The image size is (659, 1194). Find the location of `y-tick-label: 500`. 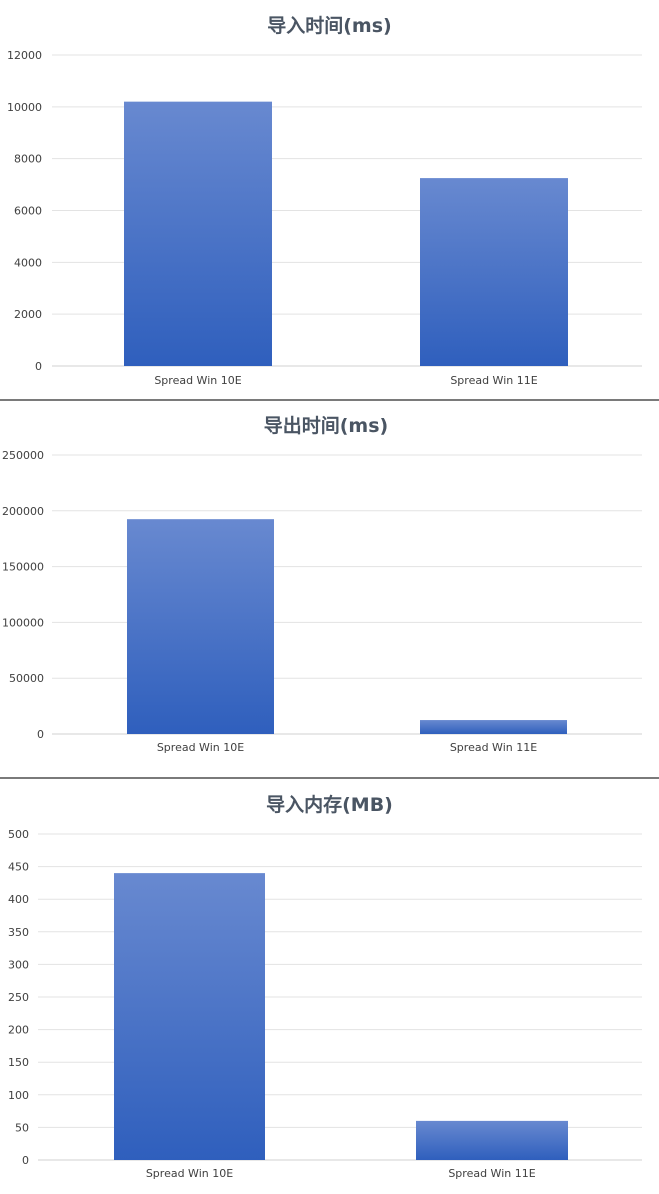

y-tick-label: 500 is located at coordinates (18, 834).